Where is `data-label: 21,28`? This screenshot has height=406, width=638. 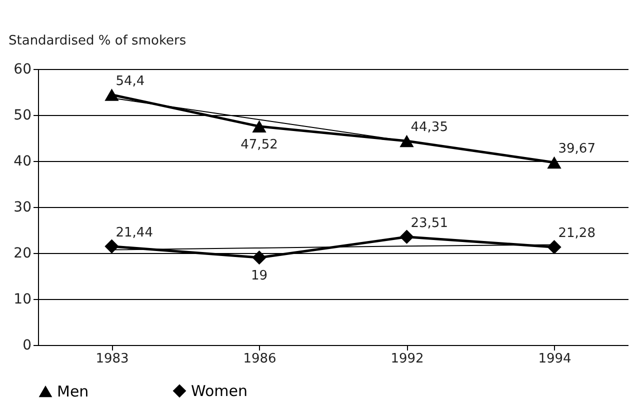 data-label: 21,28 is located at coordinates (577, 234).